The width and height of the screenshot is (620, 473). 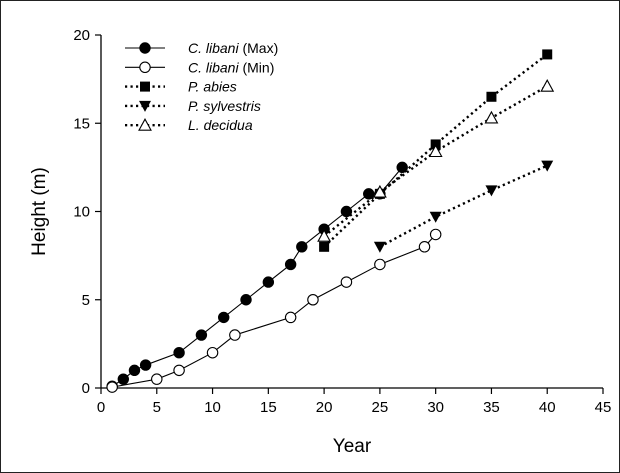 I want to click on y-tick-label: 5, so click(x=86, y=300).